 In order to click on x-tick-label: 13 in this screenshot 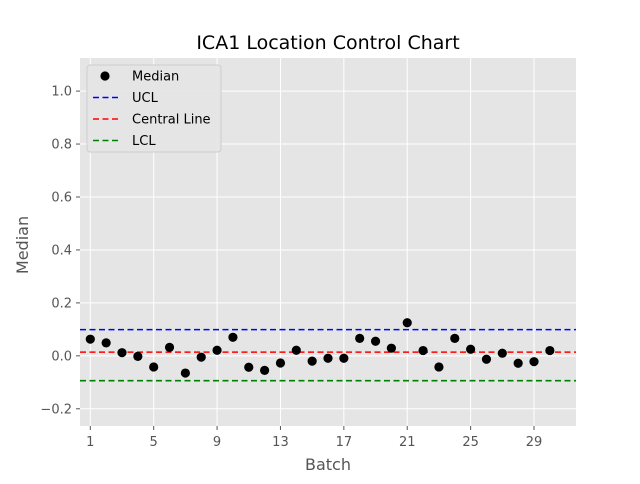, I will do `click(280, 442)`.